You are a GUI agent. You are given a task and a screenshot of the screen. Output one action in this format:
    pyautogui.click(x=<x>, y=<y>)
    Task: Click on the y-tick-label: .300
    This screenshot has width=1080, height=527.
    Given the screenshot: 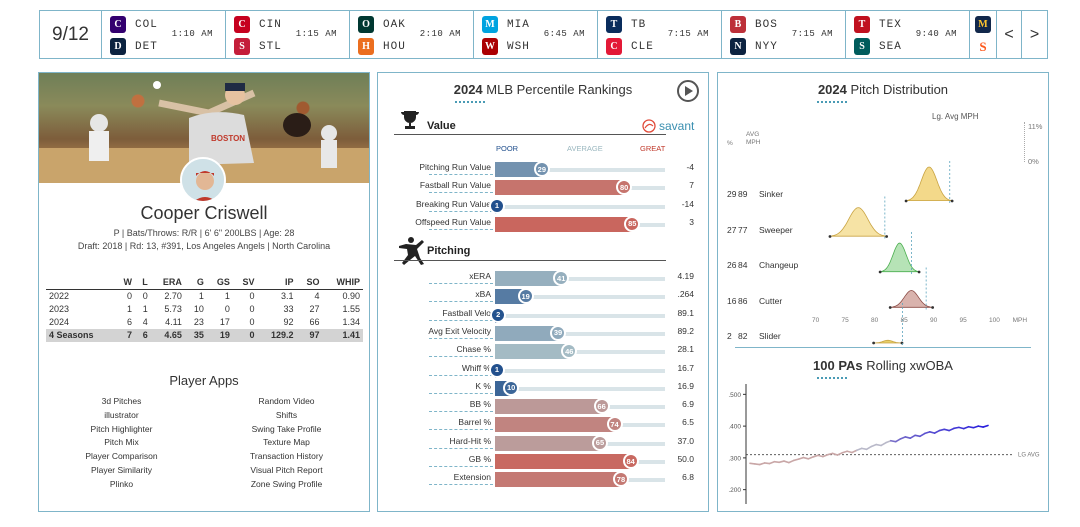 What is the action you would take?
    pyautogui.click(x=734, y=458)
    